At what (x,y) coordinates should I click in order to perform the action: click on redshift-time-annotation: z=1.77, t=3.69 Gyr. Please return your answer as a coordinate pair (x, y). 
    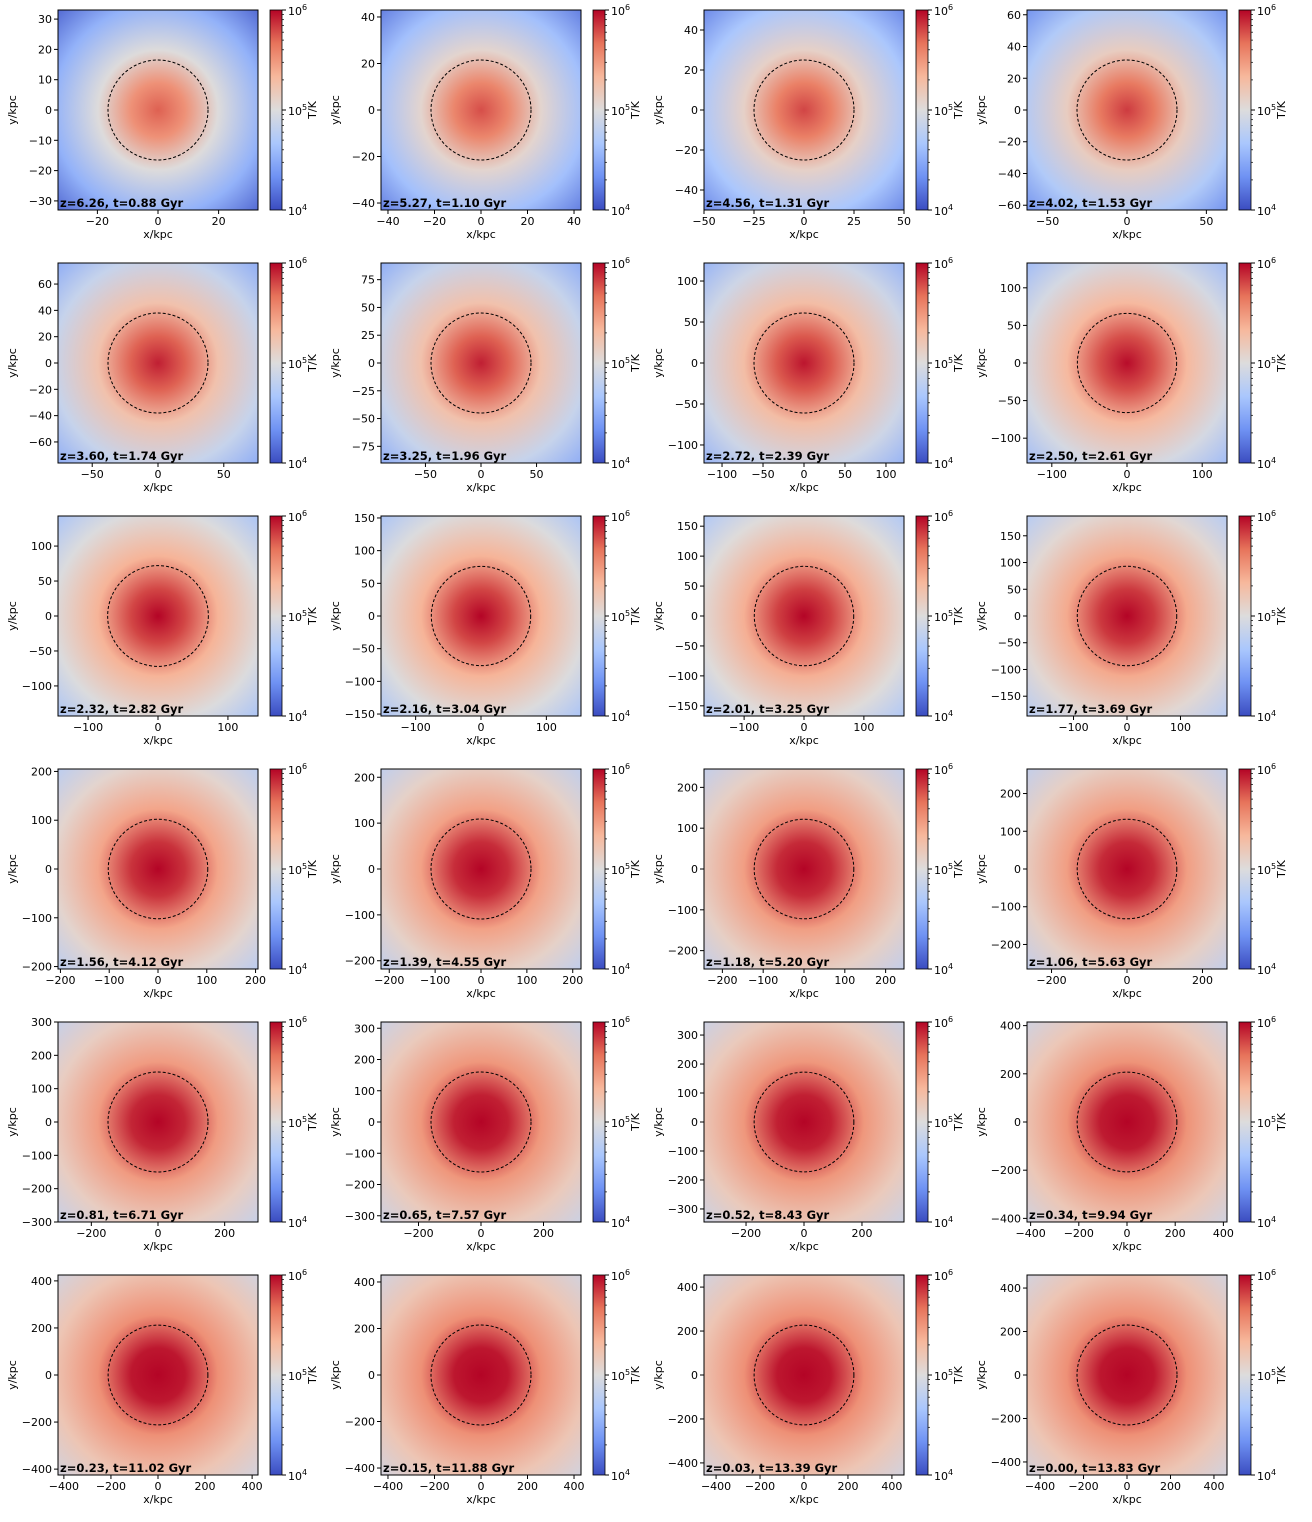
    Looking at the image, I should click on (1091, 709).